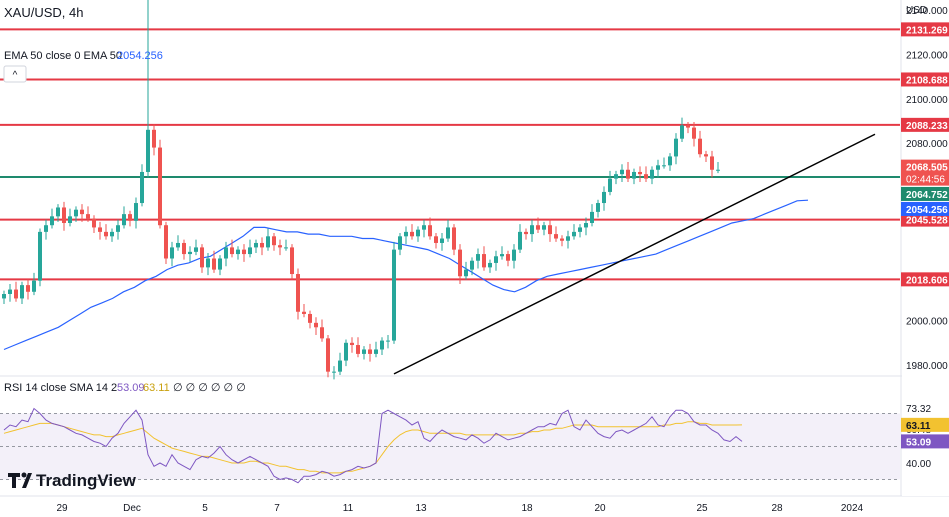 The image size is (949, 517). What do you see at coordinates (15, 74) in the screenshot?
I see `collapse-legend-button` at bounding box center [15, 74].